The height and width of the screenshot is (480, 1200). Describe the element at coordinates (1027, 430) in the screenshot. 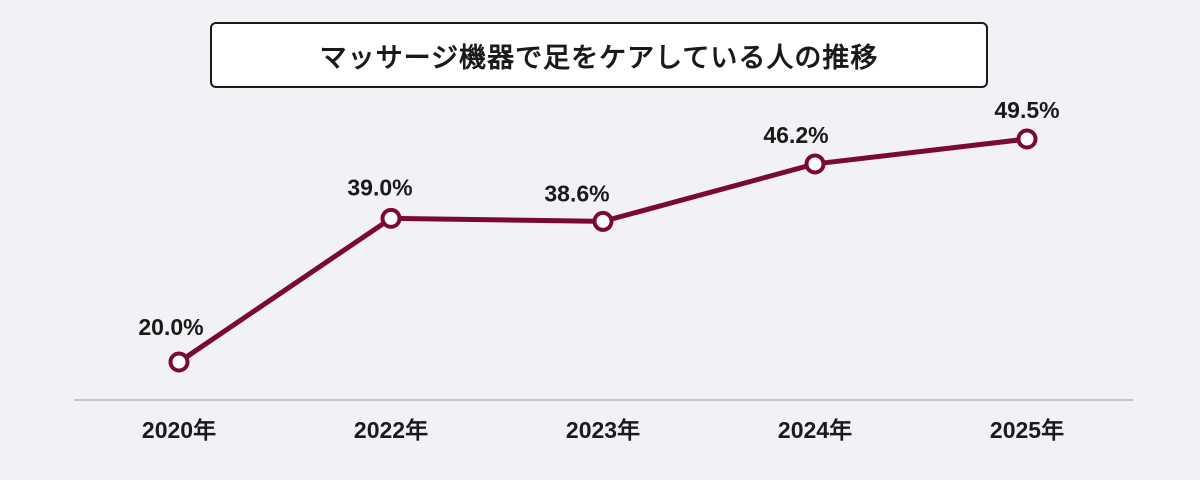

I see `x-tick-label: 2025年` at that location.